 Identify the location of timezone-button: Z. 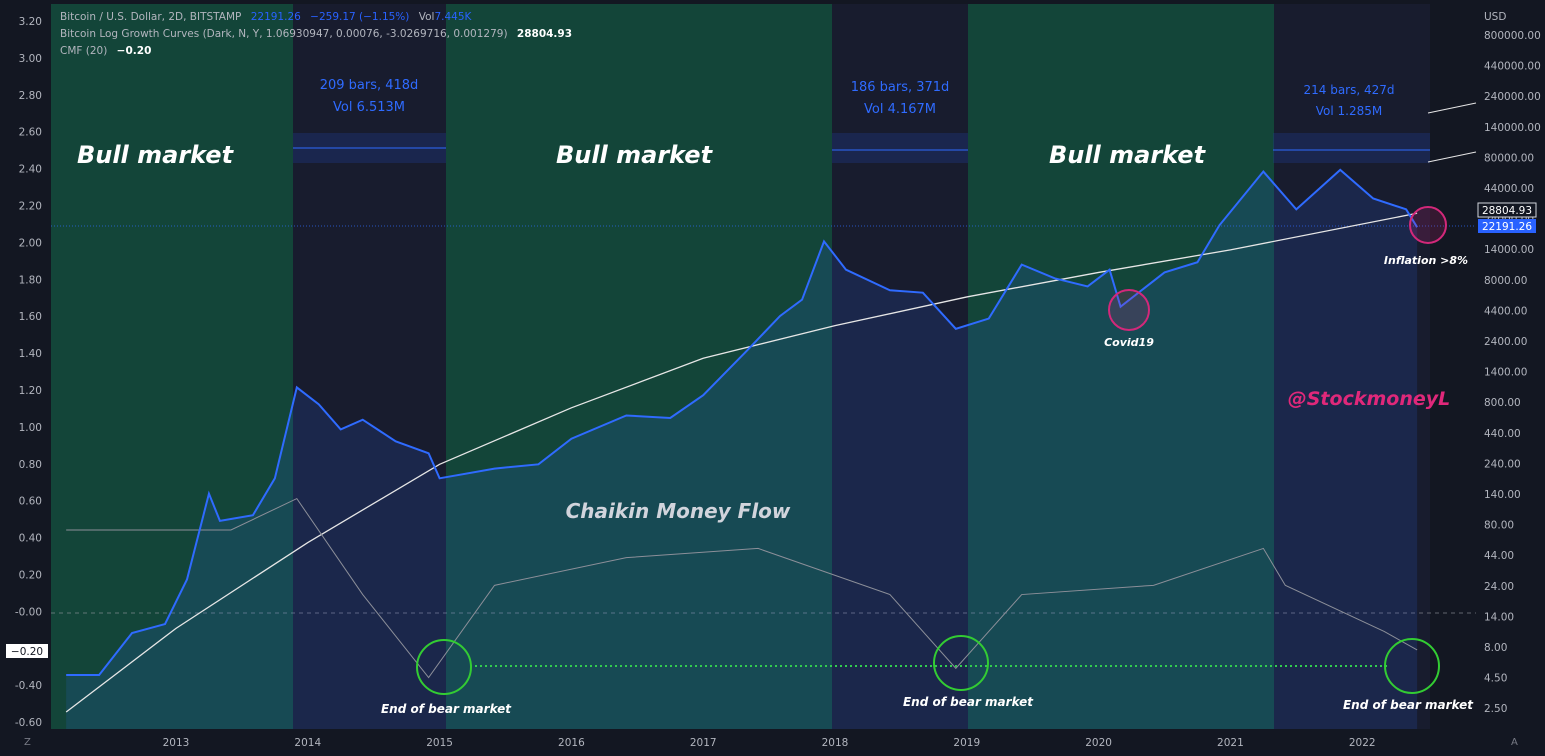
(27, 742).